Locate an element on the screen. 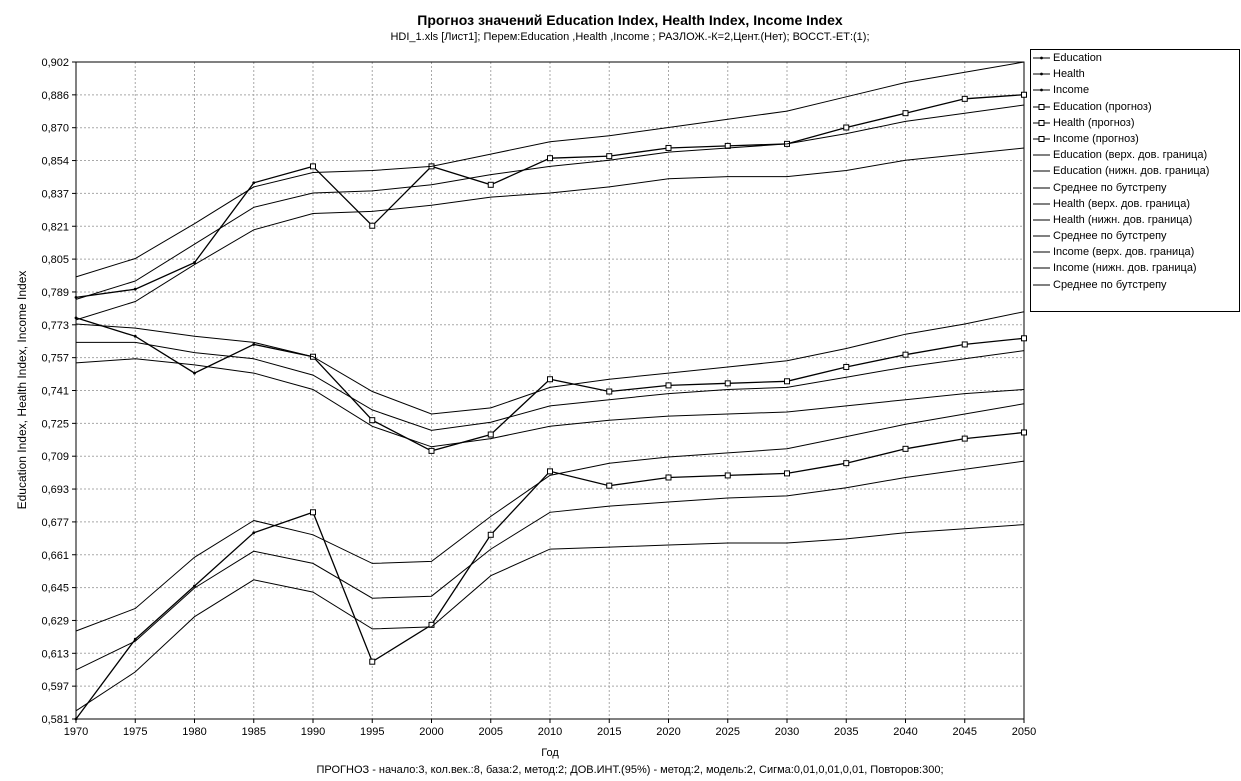 The height and width of the screenshot is (781, 1241). y-tick-label: 0,870 is located at coordinates (55, 129).